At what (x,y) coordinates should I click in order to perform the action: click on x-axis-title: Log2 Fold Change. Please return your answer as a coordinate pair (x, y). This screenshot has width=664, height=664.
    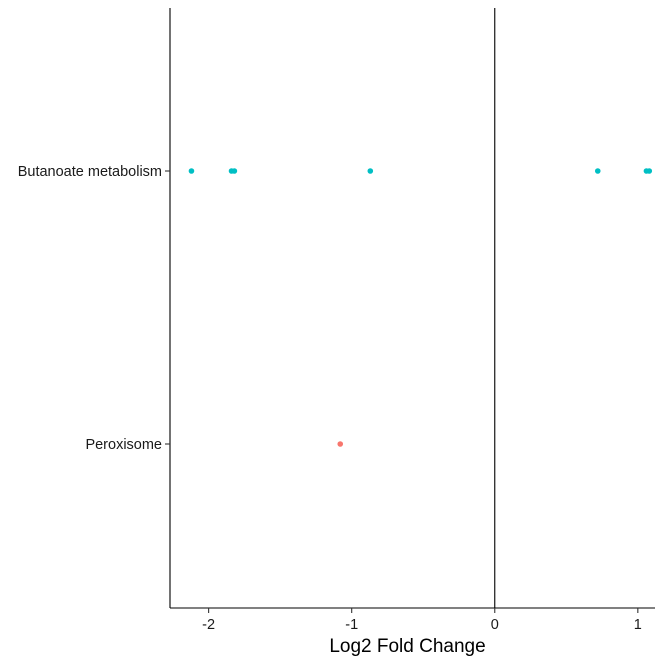
    Looking at the image, I should click on (407, 646).